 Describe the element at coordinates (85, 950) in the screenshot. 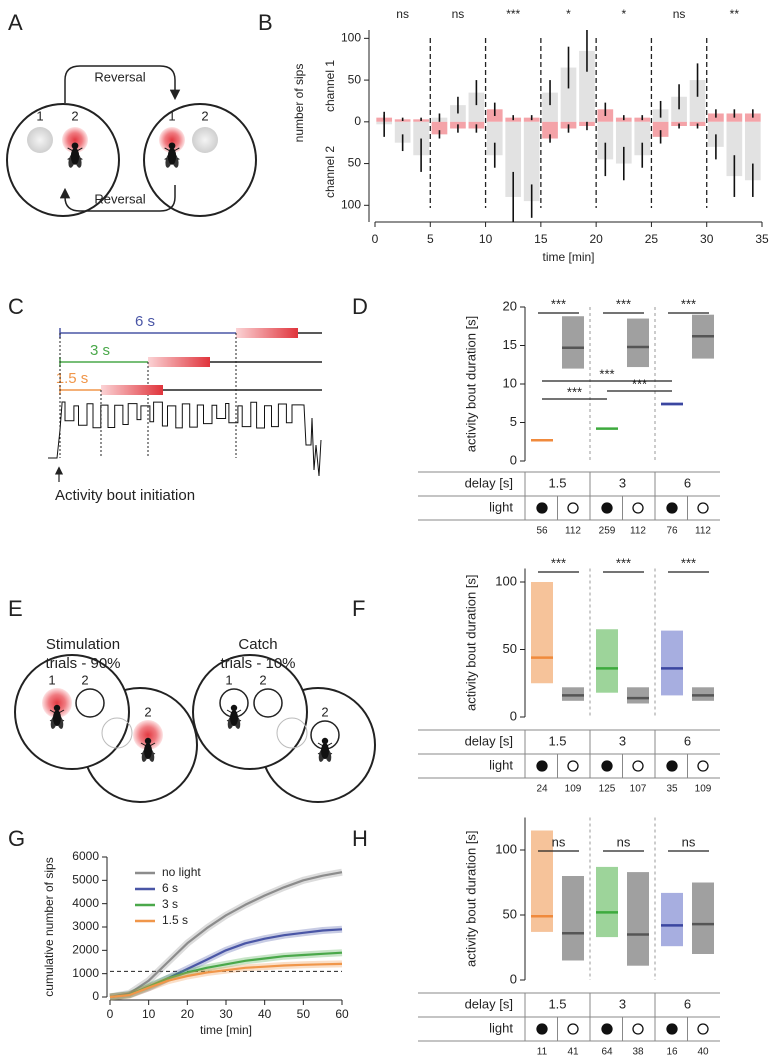

I see `y-tick-label: 2000` at that location.